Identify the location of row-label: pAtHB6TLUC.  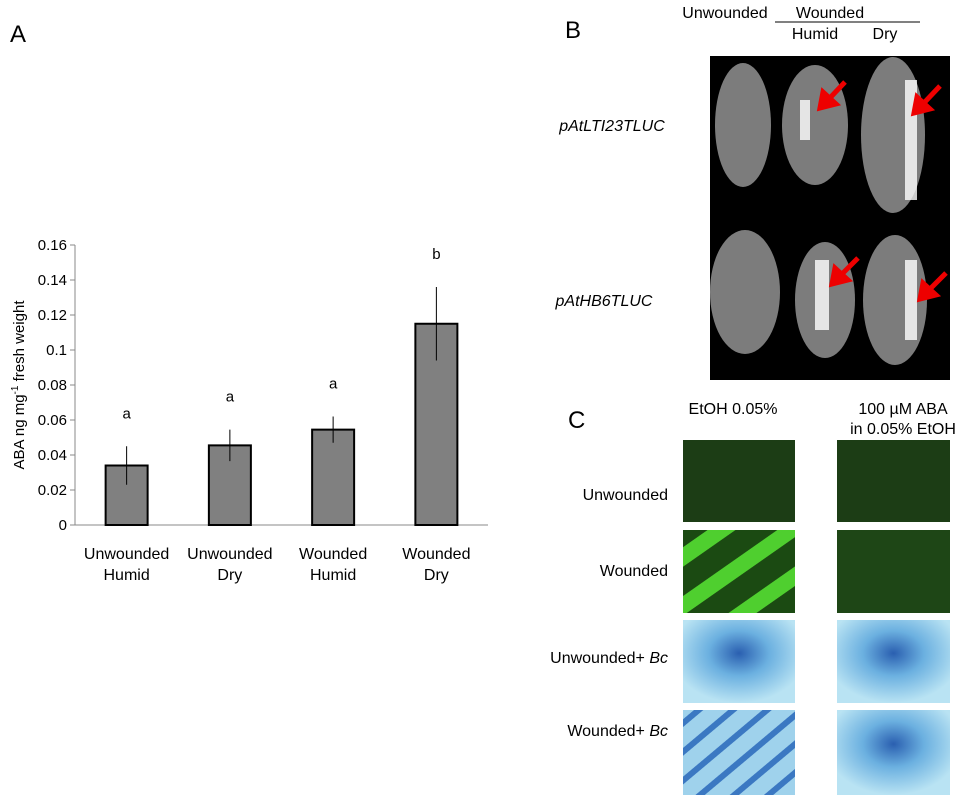
(604, 301).